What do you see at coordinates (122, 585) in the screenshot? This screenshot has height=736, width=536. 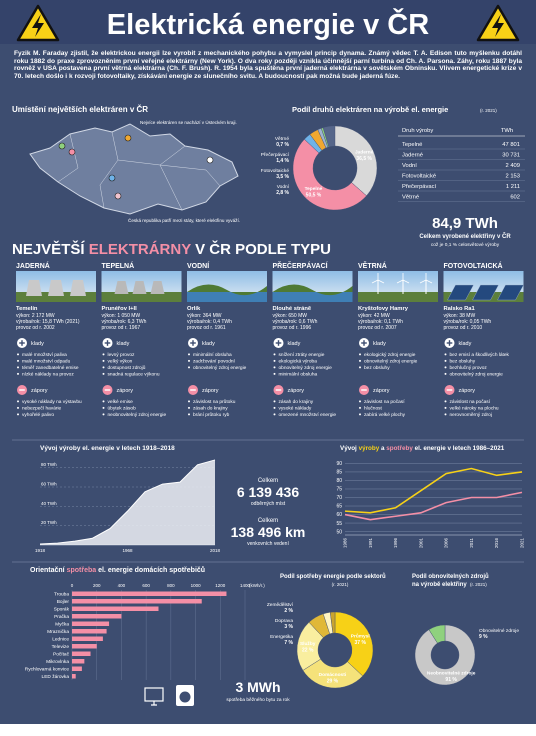 I see `x-tick-label: 400` at bounding box center [122, 585].